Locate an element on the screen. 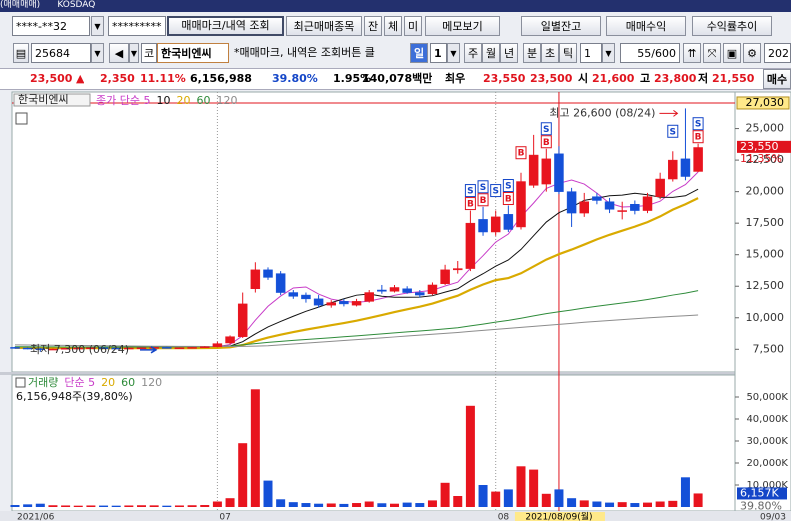 The height and width of the screenshot is (521, 791). period-button: 일 is located at coordinates (419, 53).